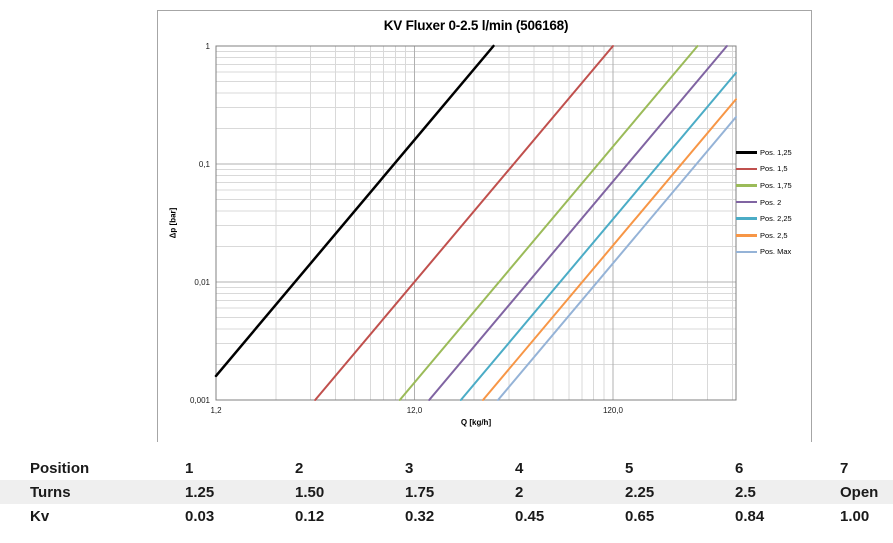  What do you see at coordinates (208, 46) in the screenshot?
I see `y-tick-label: 1` at bounding box center [208, 46].